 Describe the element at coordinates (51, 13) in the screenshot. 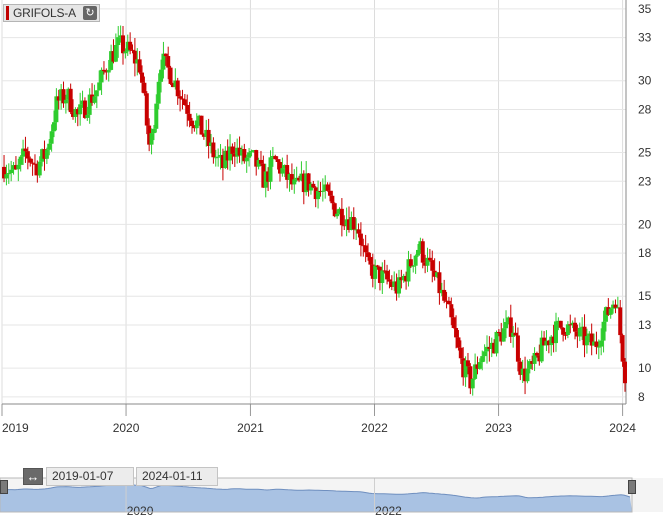

I see `ticker-selector: GRIFOLS-A ↻` at that location.